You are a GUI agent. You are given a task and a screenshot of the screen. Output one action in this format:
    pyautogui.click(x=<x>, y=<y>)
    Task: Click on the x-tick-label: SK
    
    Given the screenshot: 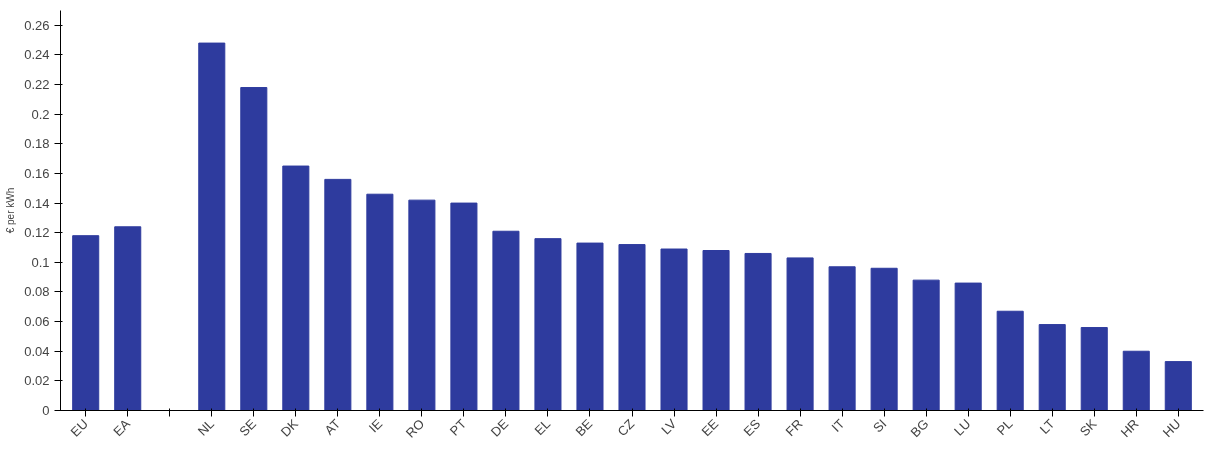 What is the action you would take?
    pyautogui.click(x=1088, y=427)
    